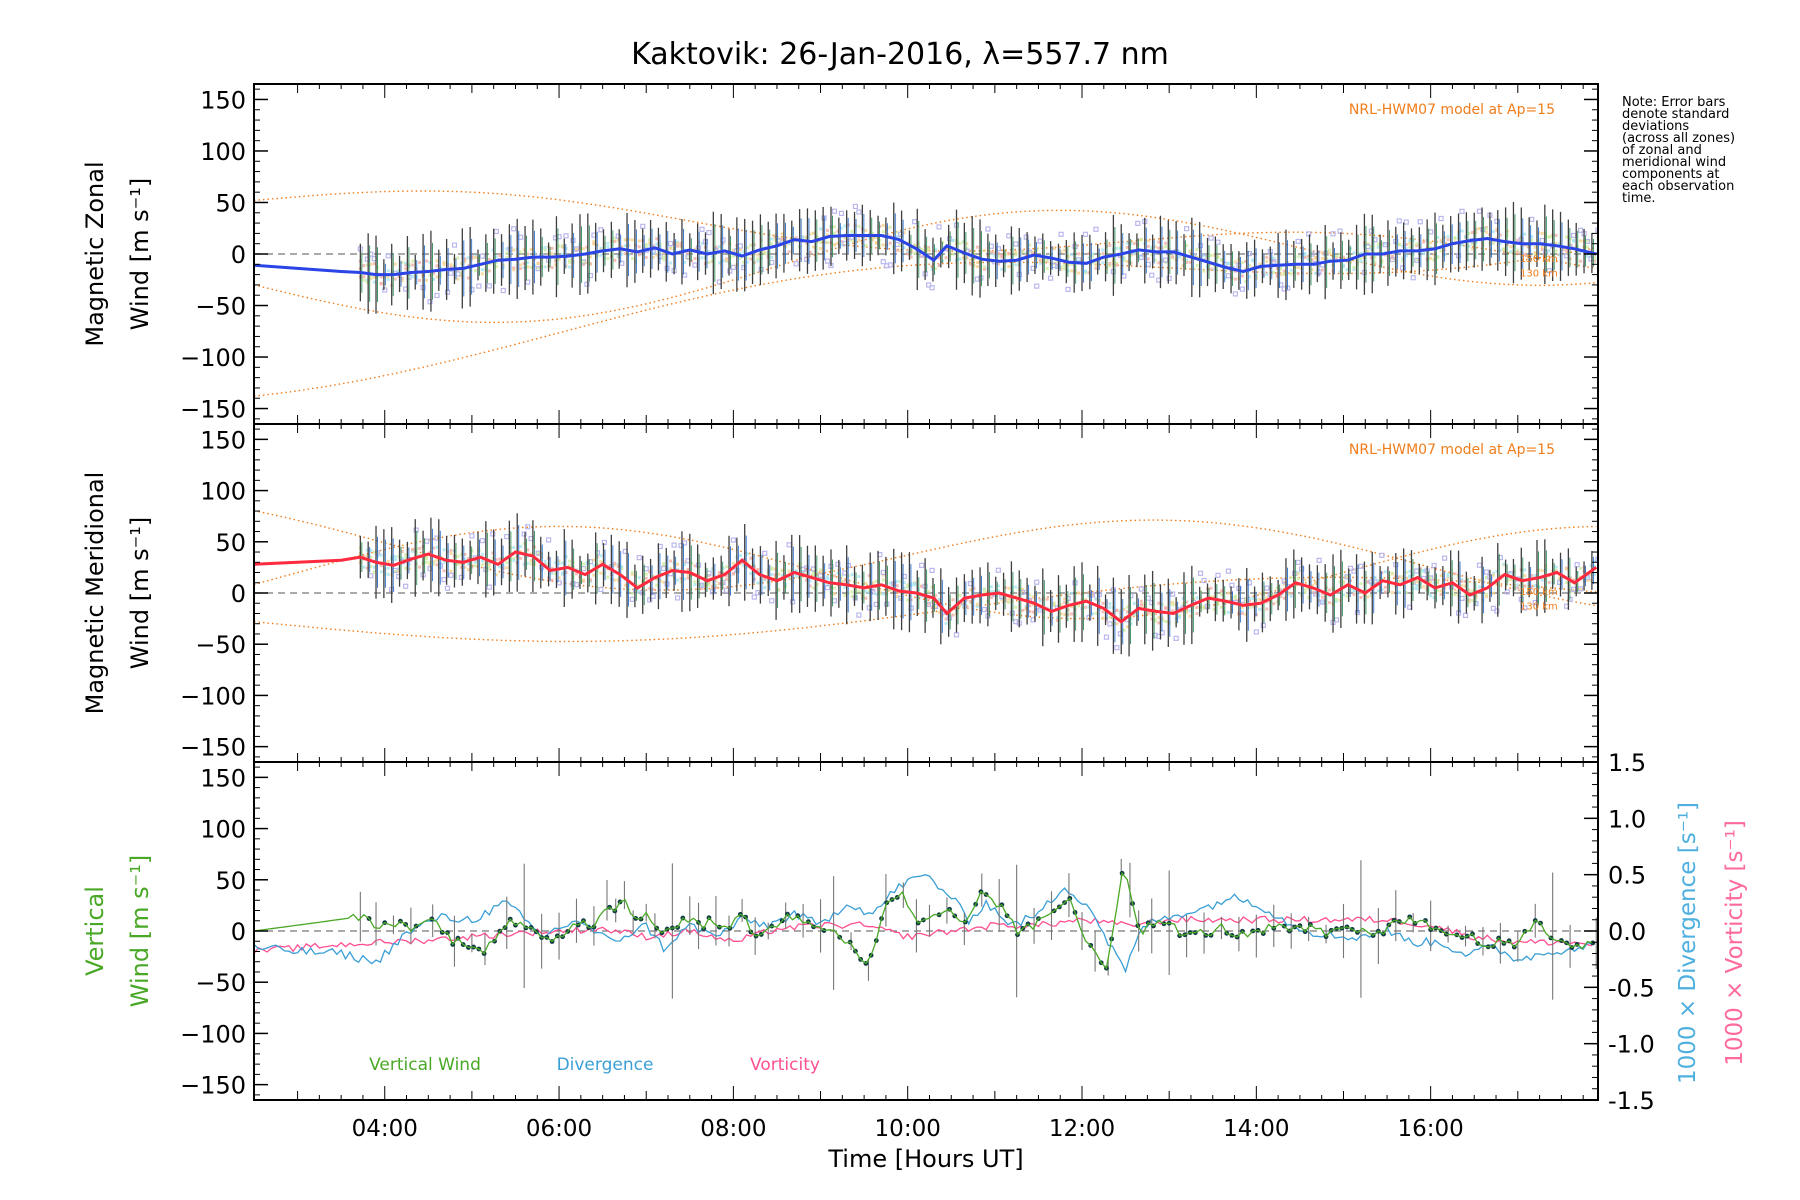 This screenshot has height=1200, width=1800. I want to click on x-tick-label: 14:00, so click(1256, 1129).